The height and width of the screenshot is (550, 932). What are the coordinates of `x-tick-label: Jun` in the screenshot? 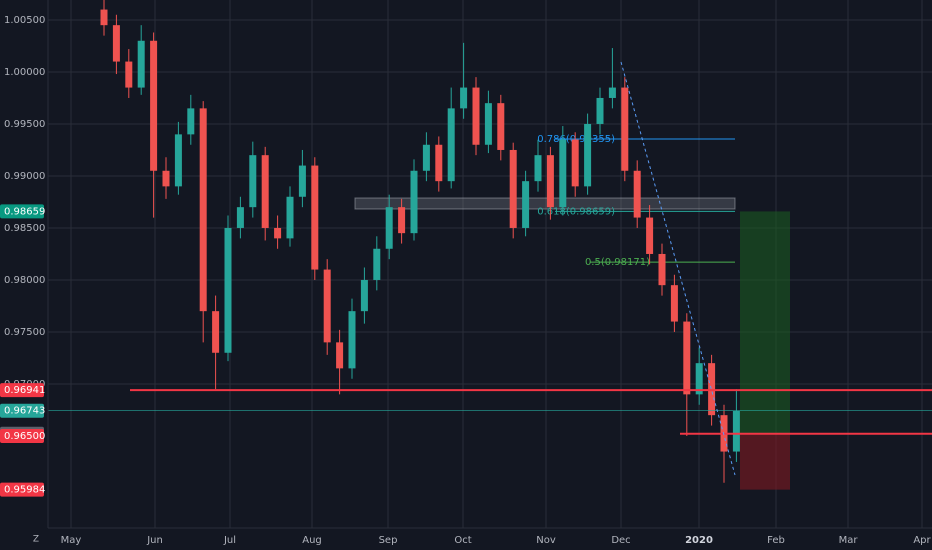 It's located at (154, 540).